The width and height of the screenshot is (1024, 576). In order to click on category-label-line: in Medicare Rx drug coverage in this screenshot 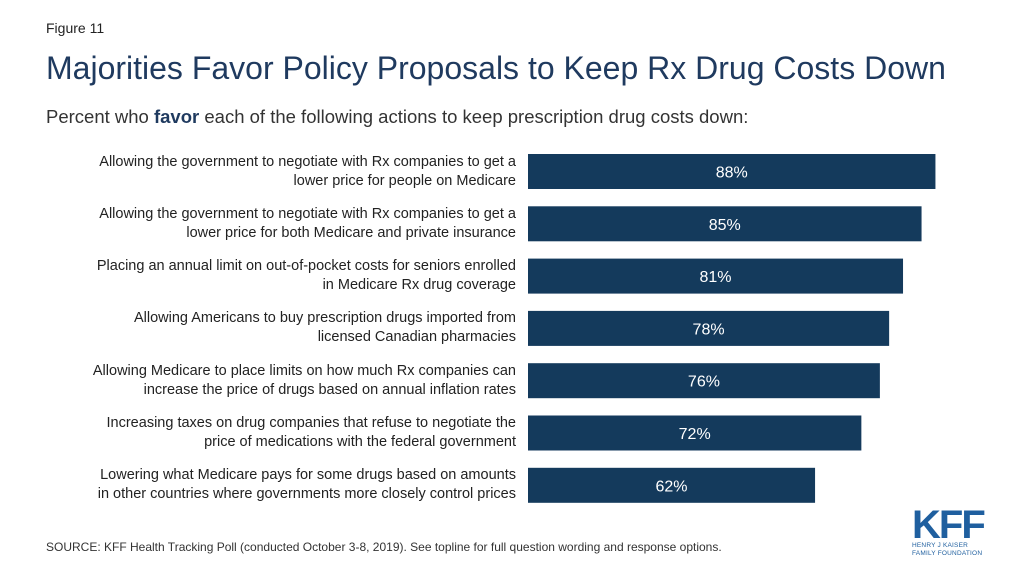, I will do `click(419, 285)`.